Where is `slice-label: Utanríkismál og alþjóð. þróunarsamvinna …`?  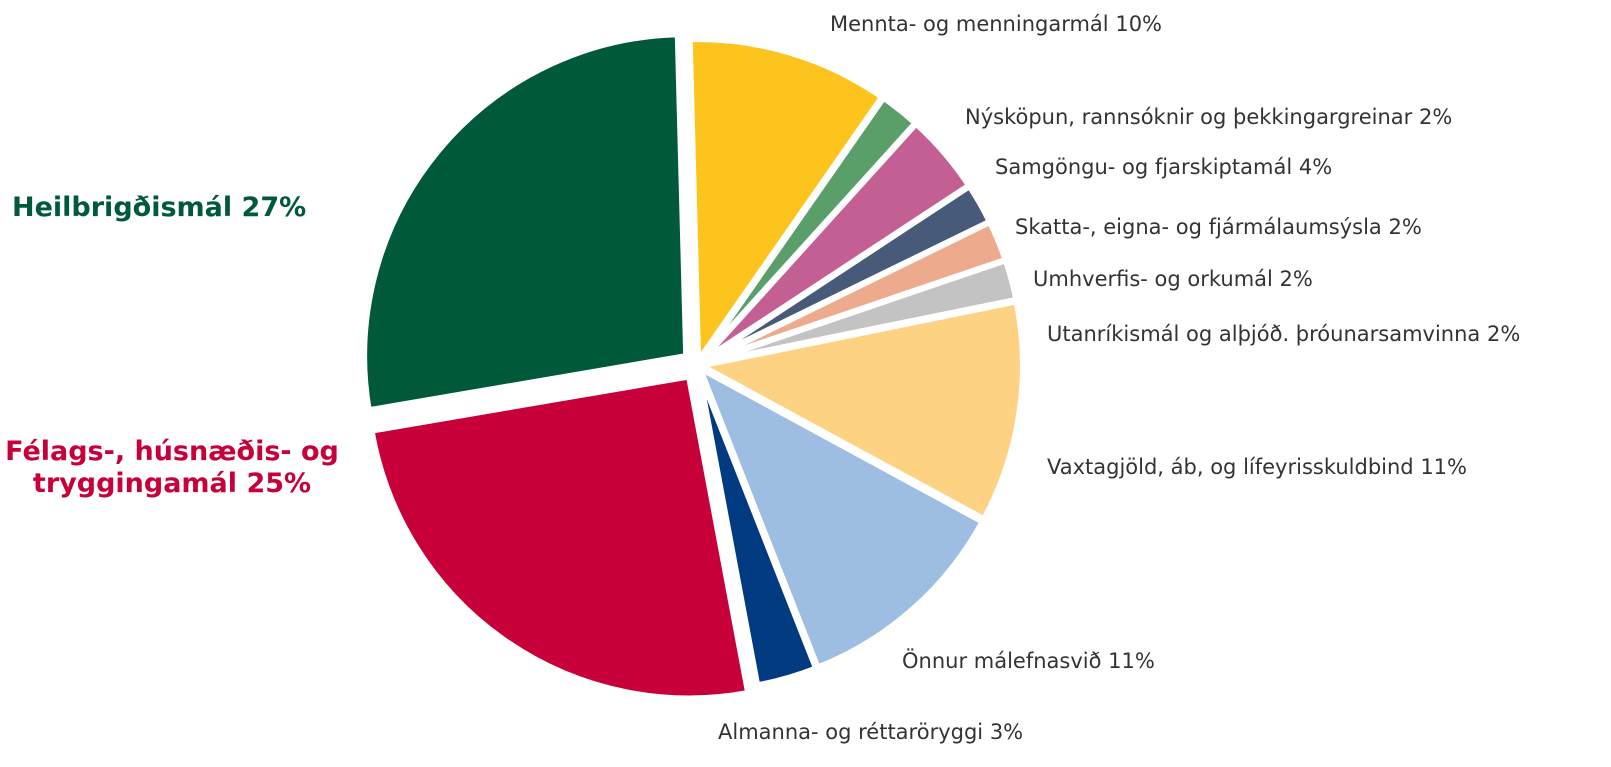
slice-label: Utanríkismál og alþjóð. þróunarsamvinna … is located at coordinates (1283, 334).